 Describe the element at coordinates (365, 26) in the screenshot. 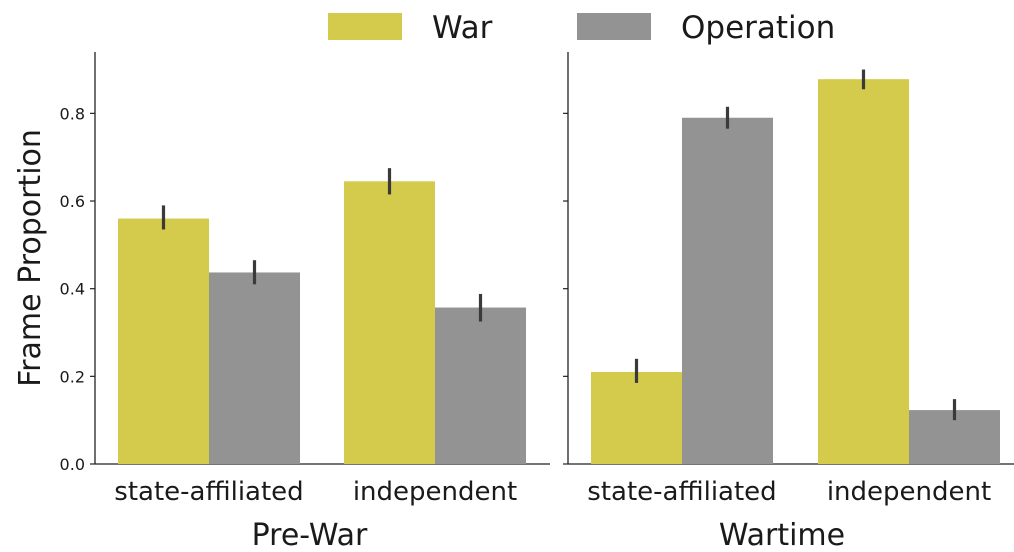

I see `legend-swatch-war` at that location.